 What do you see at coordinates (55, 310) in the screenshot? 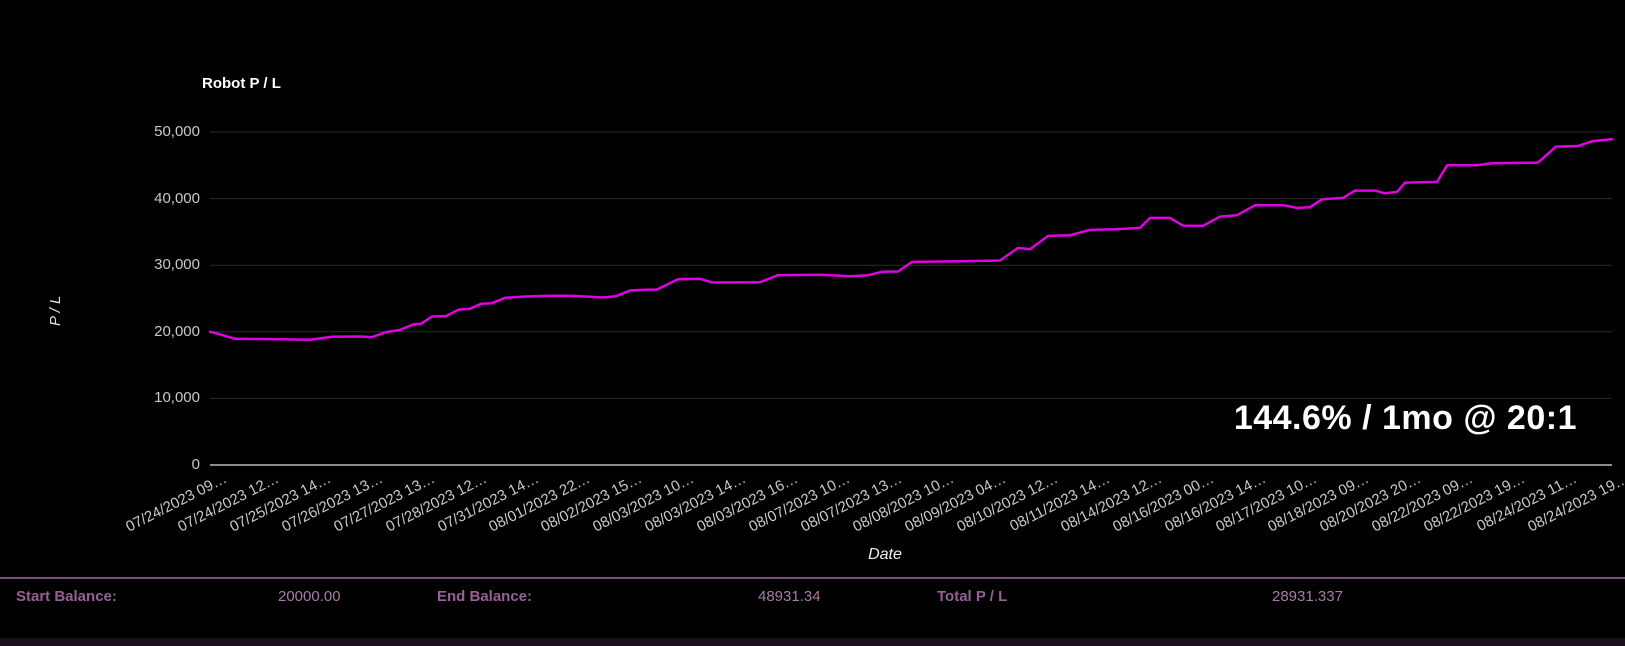
I see `y-axis-label: P / L` at bounding box center [55, 310].